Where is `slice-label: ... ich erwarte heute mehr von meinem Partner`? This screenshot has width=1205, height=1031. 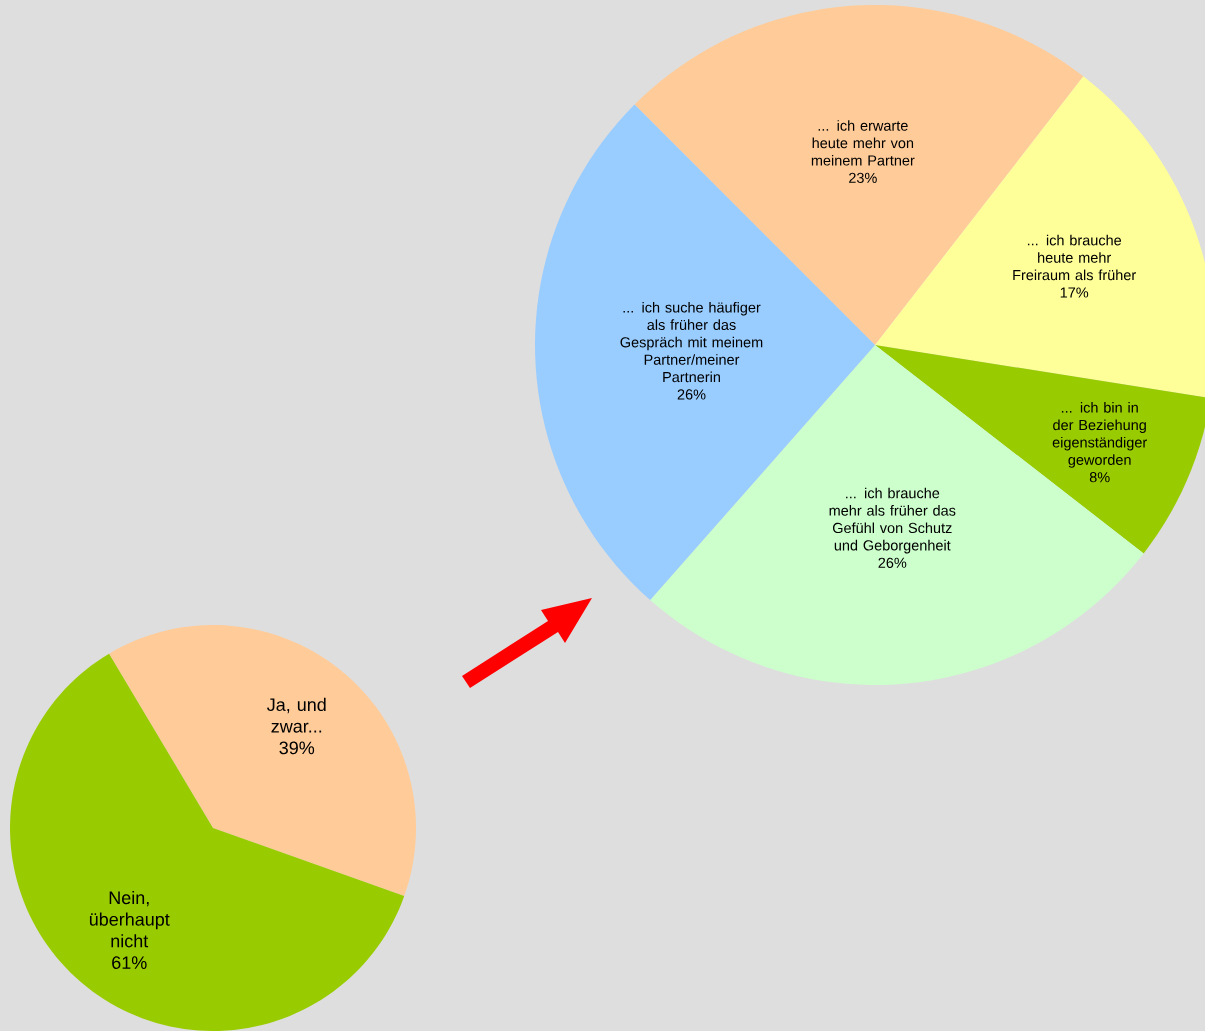 slice-label: ... ich erwarte heute mehr von meinem Partner is located at coordinates (863, 143).